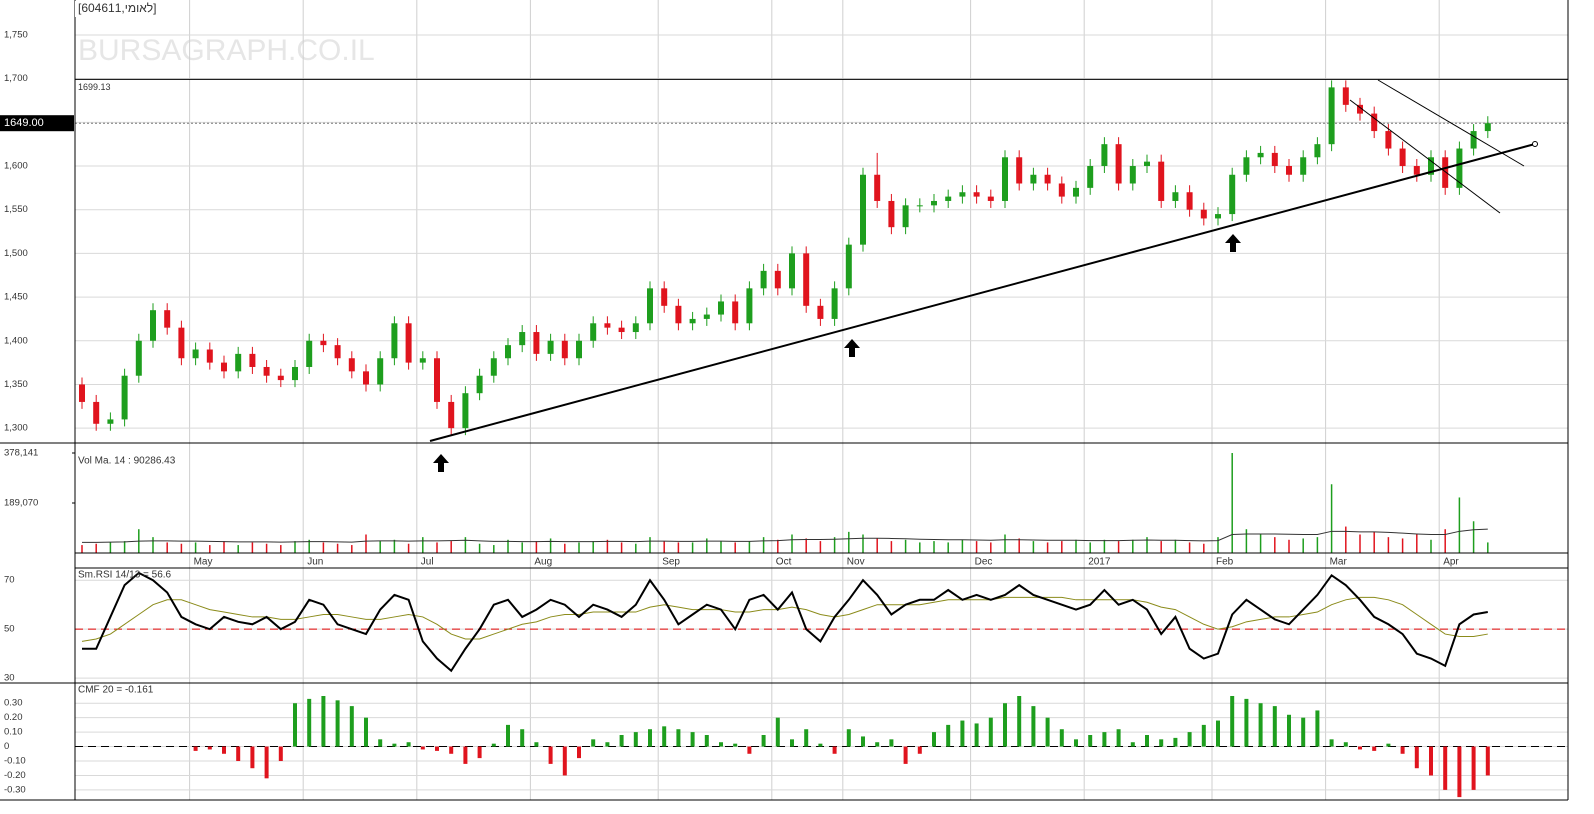 This screenshot has width=1594, height=814. Describe the element at coordinates (15, 789) in the screenshot. I see `y-tick-label: -0.30` at that location.